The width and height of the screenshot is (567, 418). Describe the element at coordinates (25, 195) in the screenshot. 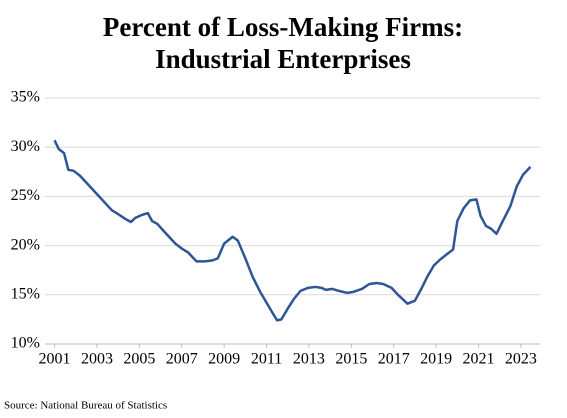

I see `y-tick-label: 25%` at that location.